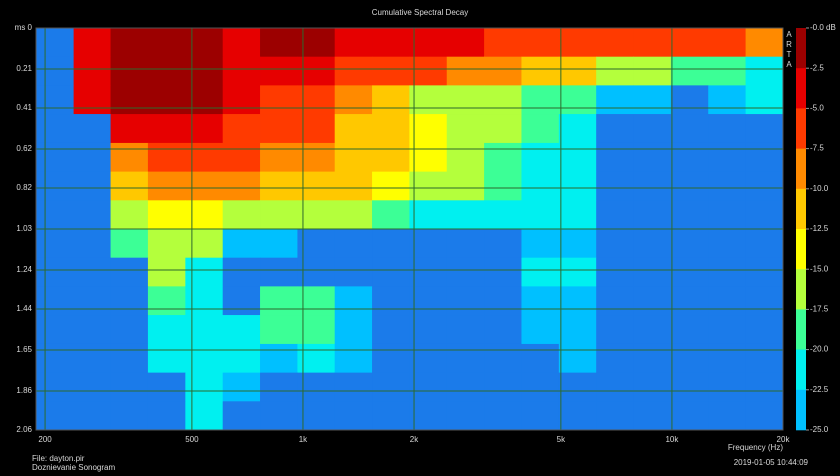 The image size is (840, 476). I want to click on x-tick-label: 500, so click(192, 439).